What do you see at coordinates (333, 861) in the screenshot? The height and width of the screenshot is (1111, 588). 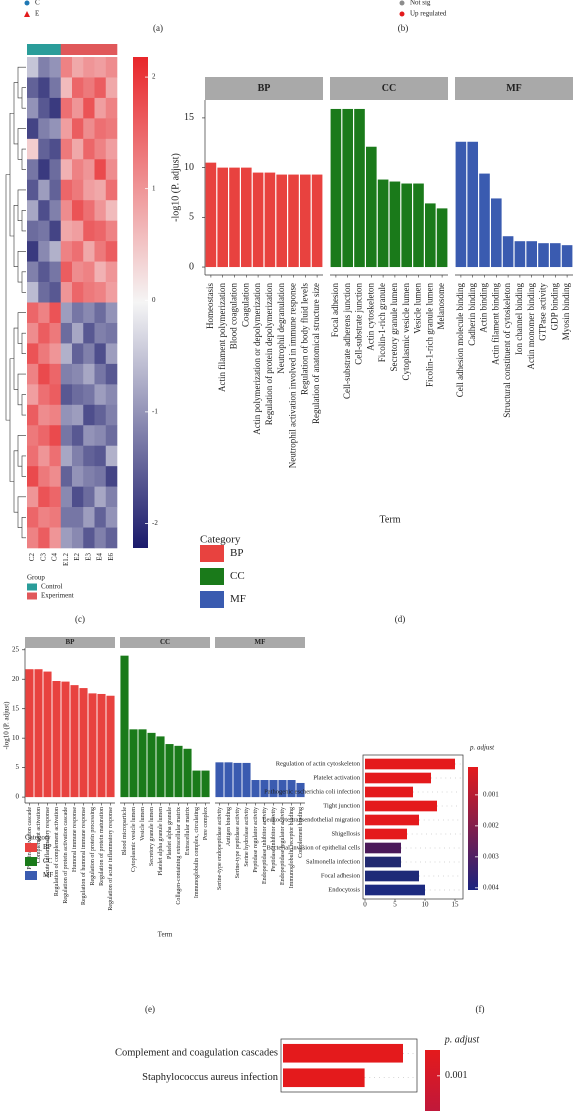 I see `y-tick-label: Salmonella infection` at bounding box center [333, 861].